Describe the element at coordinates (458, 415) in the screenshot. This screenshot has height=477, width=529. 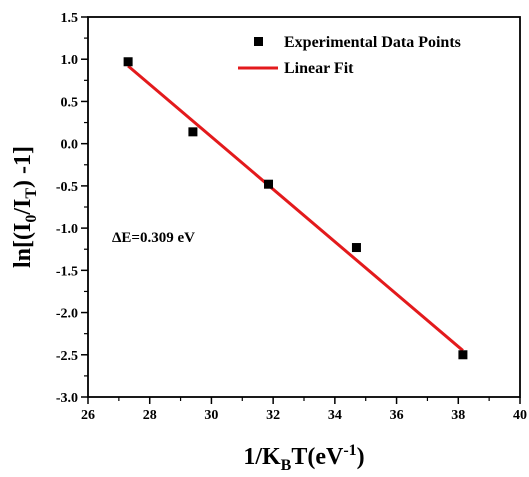
I see `x-tick-label: 38` at that location.